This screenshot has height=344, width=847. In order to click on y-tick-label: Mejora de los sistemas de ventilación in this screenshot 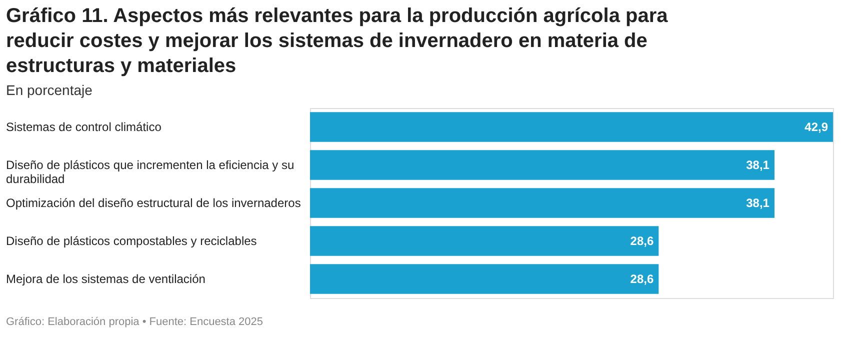, I will do `click(106, 279)`.